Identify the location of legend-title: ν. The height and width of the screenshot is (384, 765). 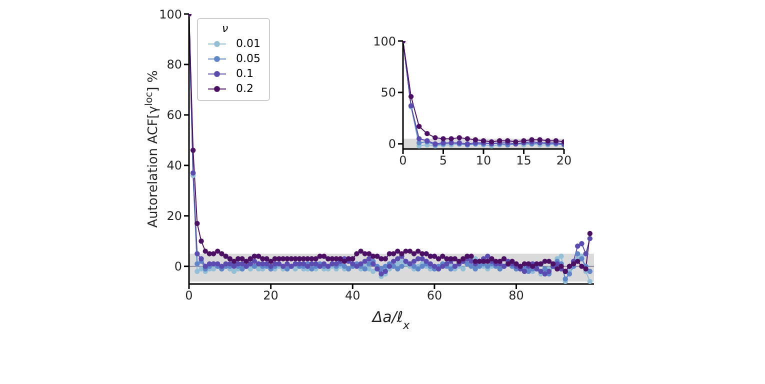
(225, 28).